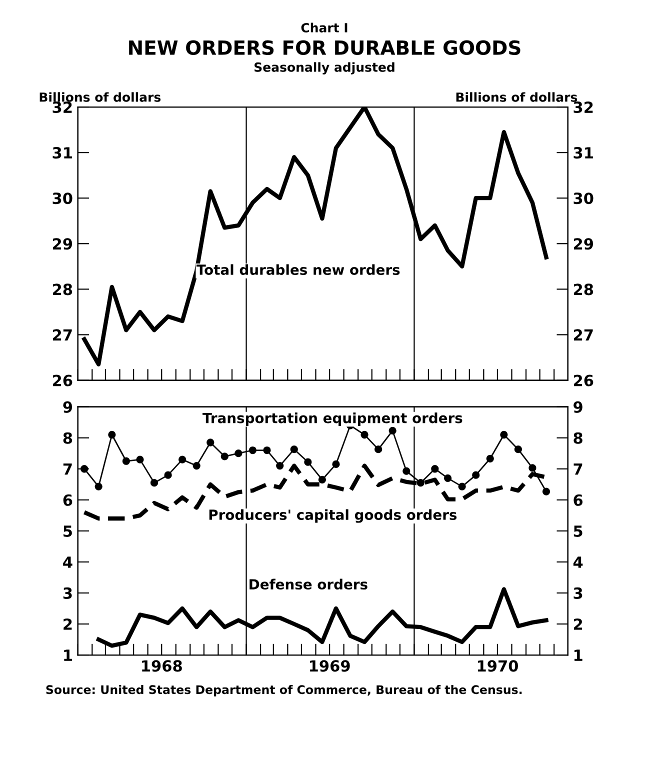 This screenshot has height=759, width=649. Describe the element at coordinates (578, 624) in the screenshot. I see `y2-tick-label: 2` at that location.